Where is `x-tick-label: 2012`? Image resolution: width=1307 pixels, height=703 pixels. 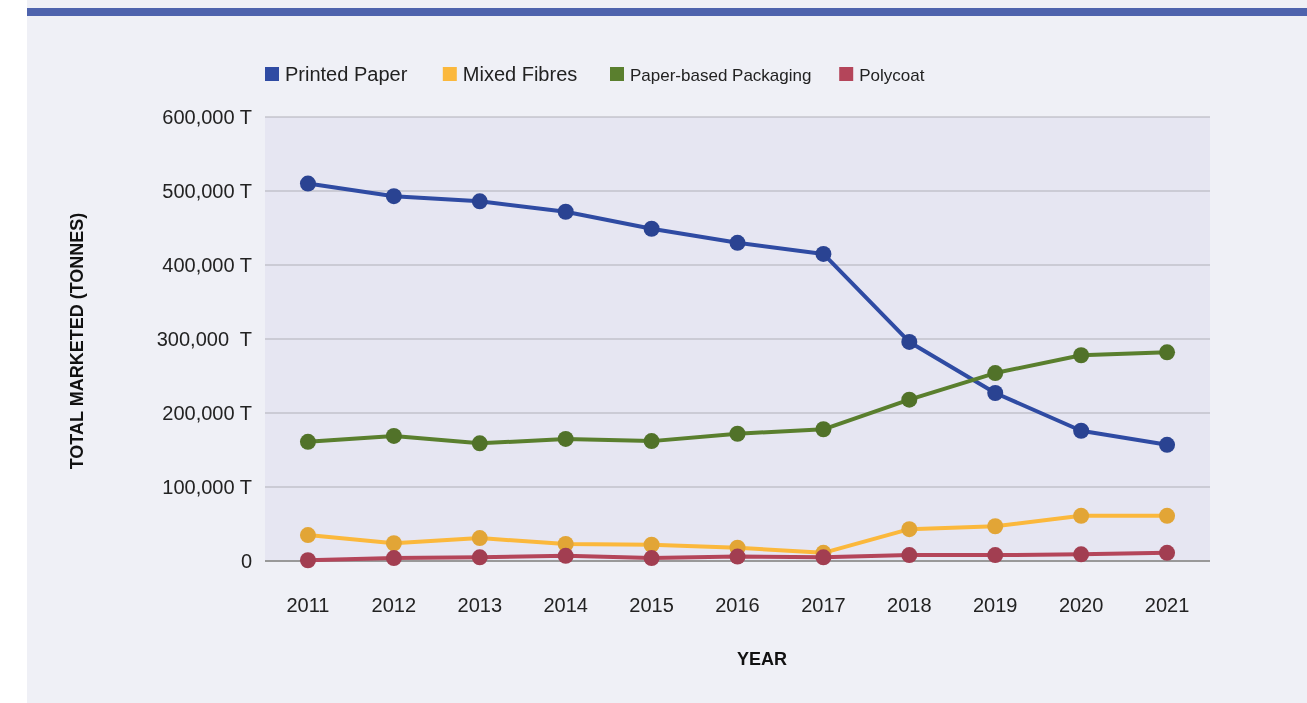 x-tick-label: 2012 is located at coordinates (394, 605).